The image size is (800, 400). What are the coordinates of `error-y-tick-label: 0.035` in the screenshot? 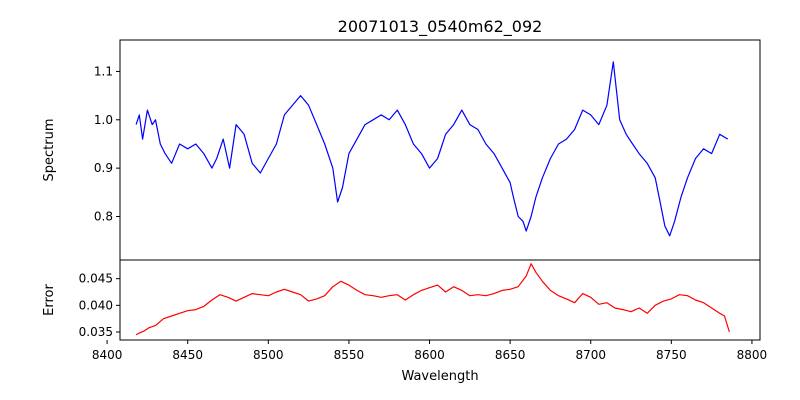 It's located at (96, 332).